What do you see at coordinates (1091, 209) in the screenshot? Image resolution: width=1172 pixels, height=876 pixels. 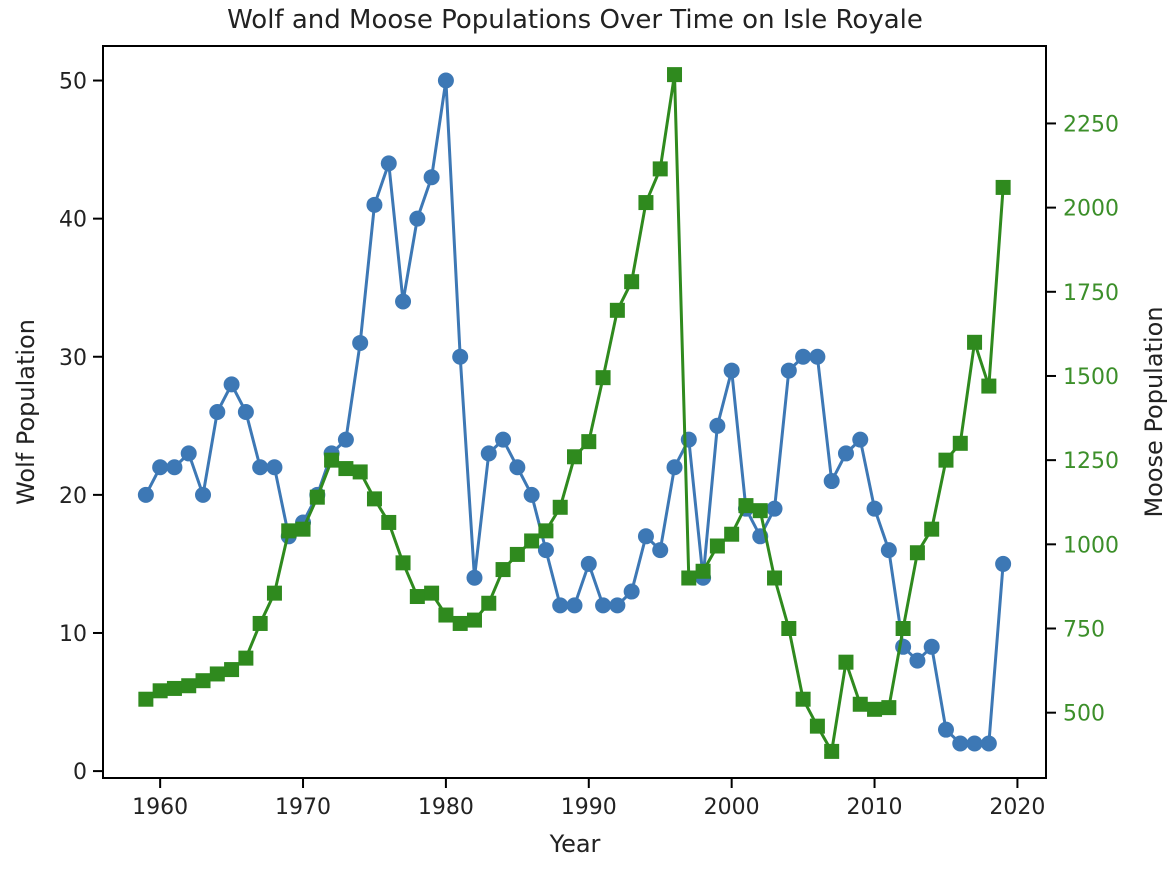 I see `right-y-tick-label: 2000` at bounding box center [1091, 209].